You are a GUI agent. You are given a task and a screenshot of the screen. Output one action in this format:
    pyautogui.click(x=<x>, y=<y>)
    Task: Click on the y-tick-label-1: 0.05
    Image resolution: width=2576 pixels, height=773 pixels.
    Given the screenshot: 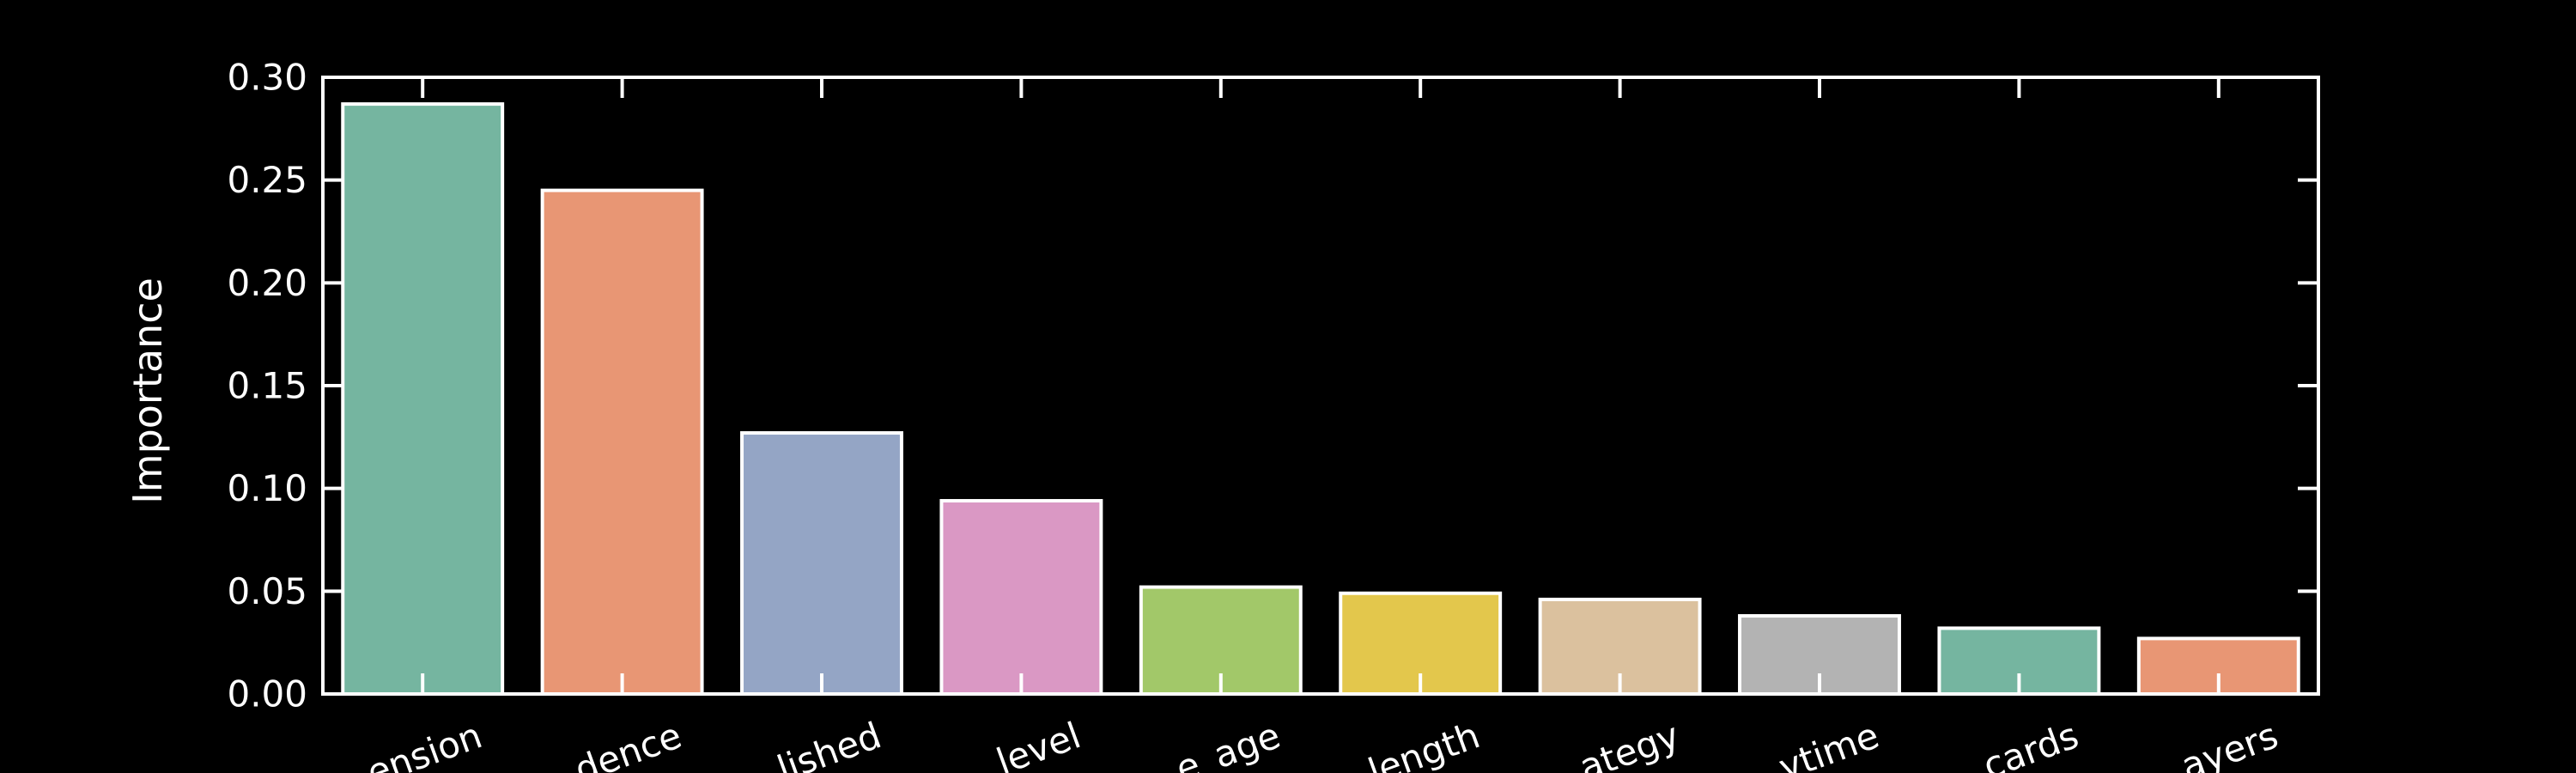 What is the action you would take?
    pyautogui.click(x=267, y=591)
    